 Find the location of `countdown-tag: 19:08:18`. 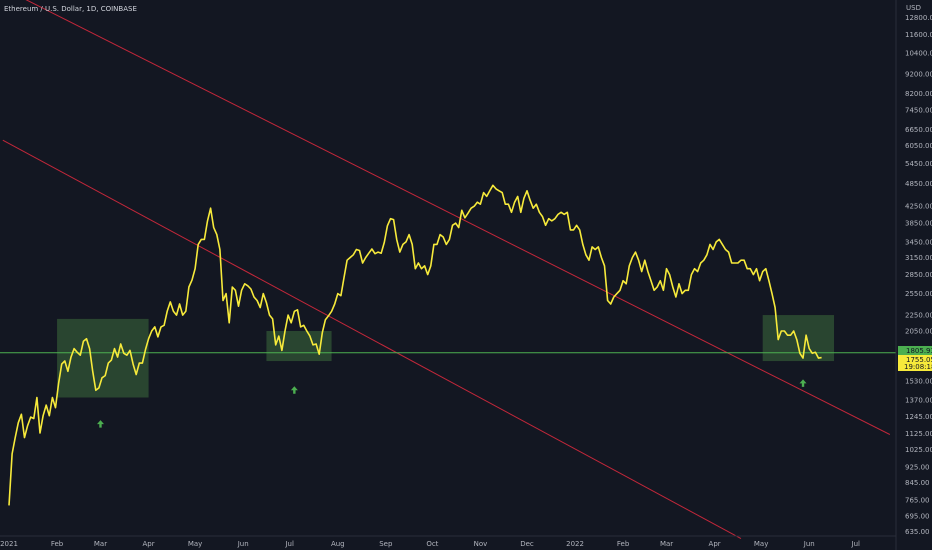

countdown-tag: 19:08:18 is located at coordinates (918, 367).